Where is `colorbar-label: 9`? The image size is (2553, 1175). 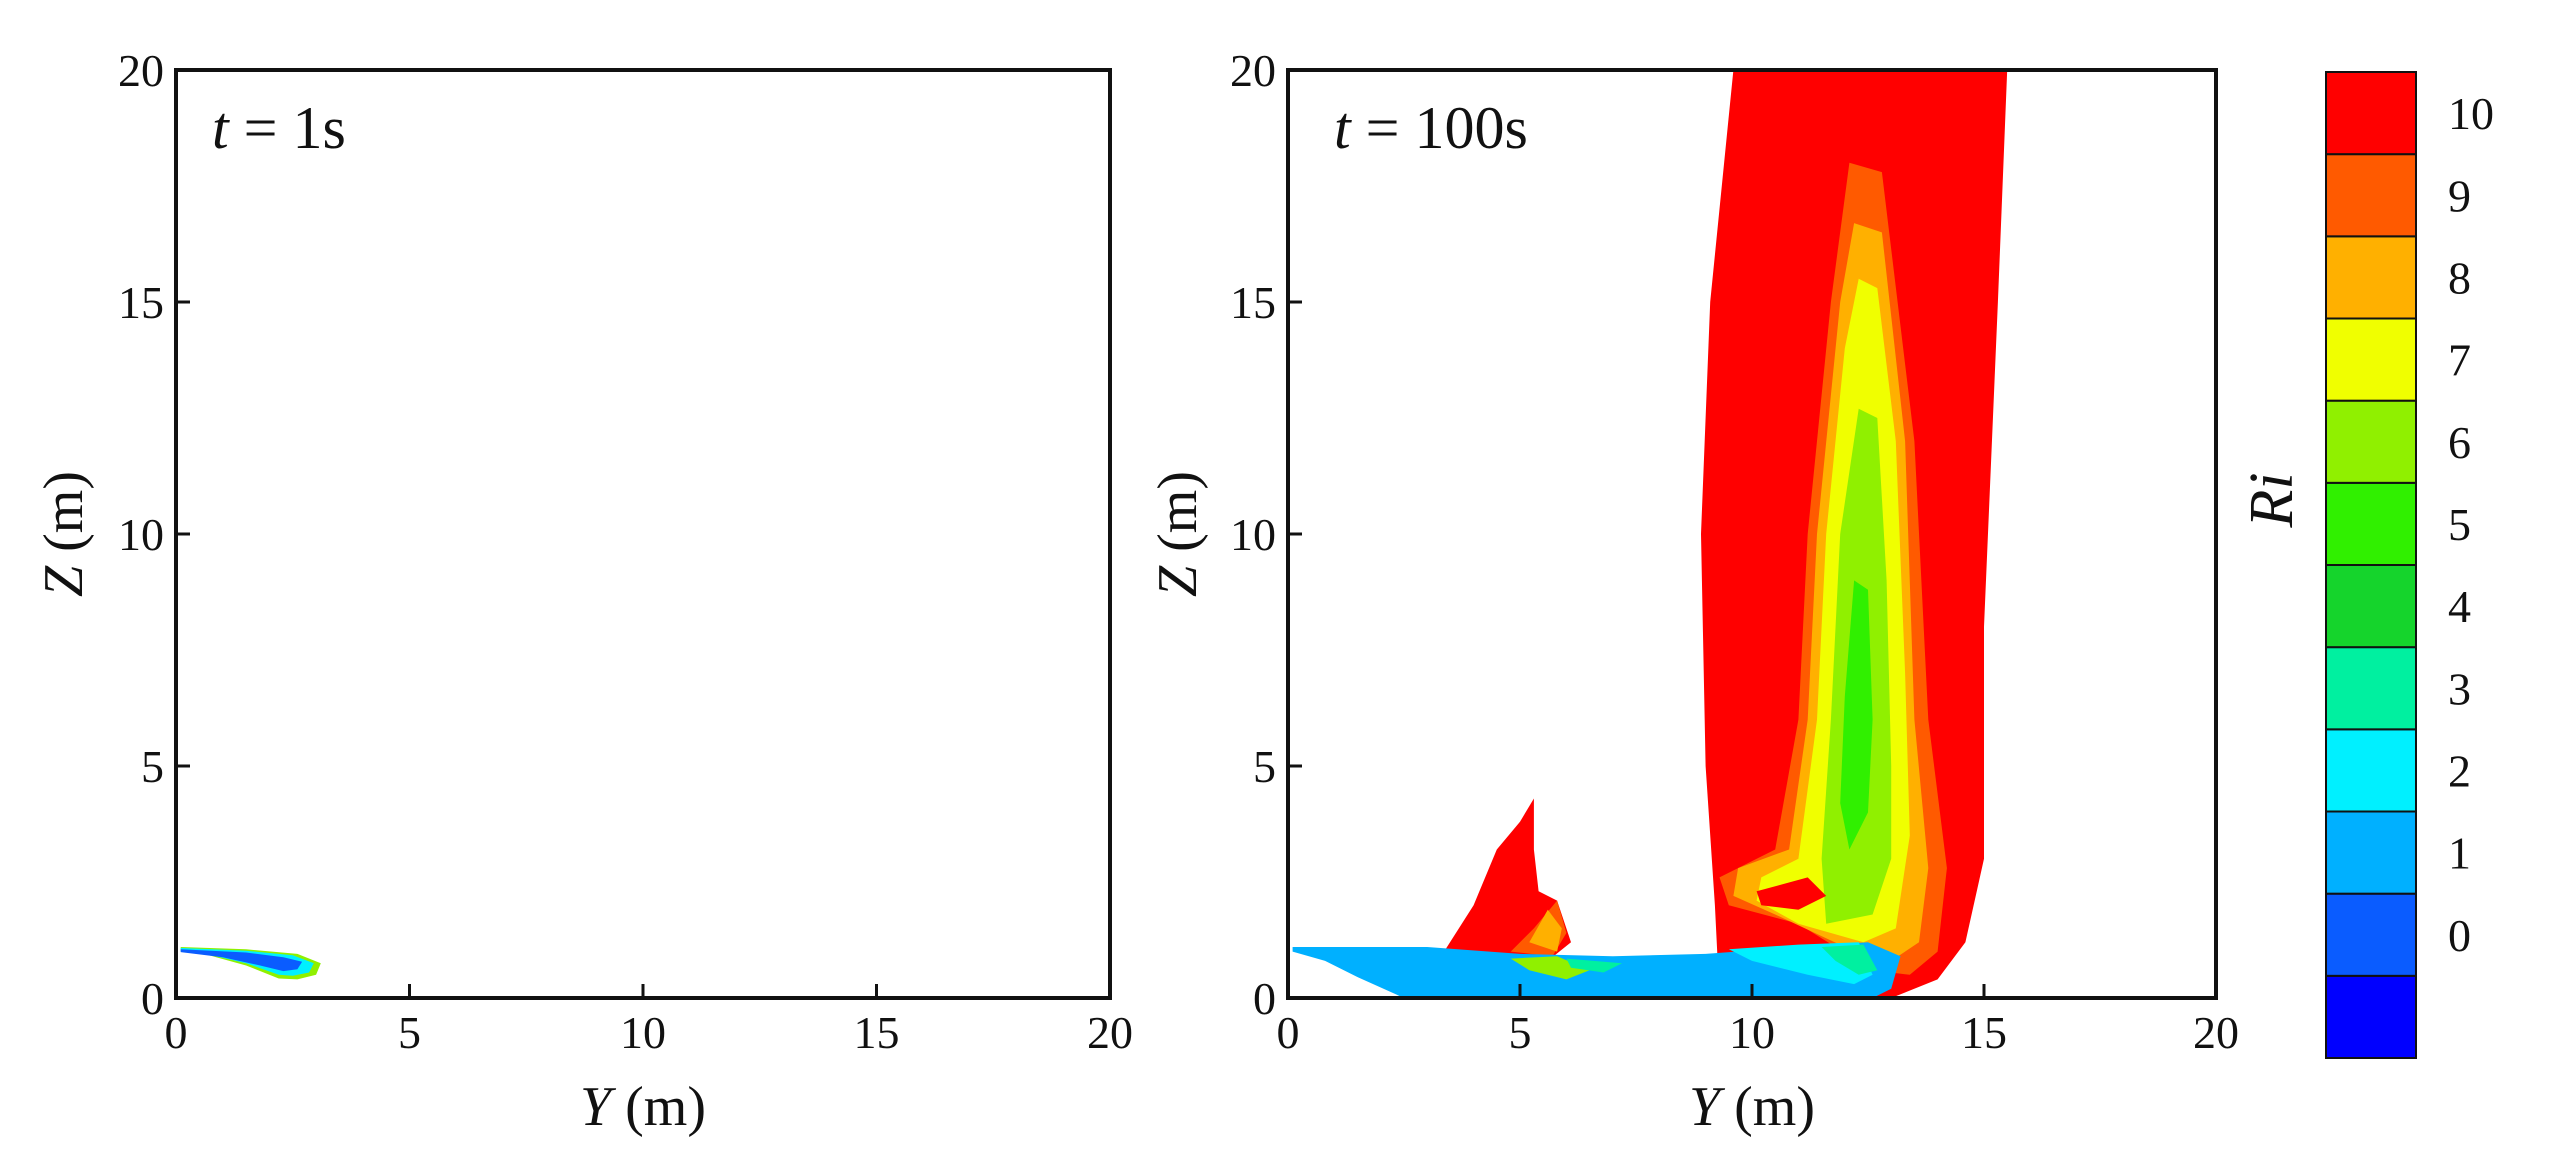
colorbar-label: 9 is located at coordinates (2459, 195).